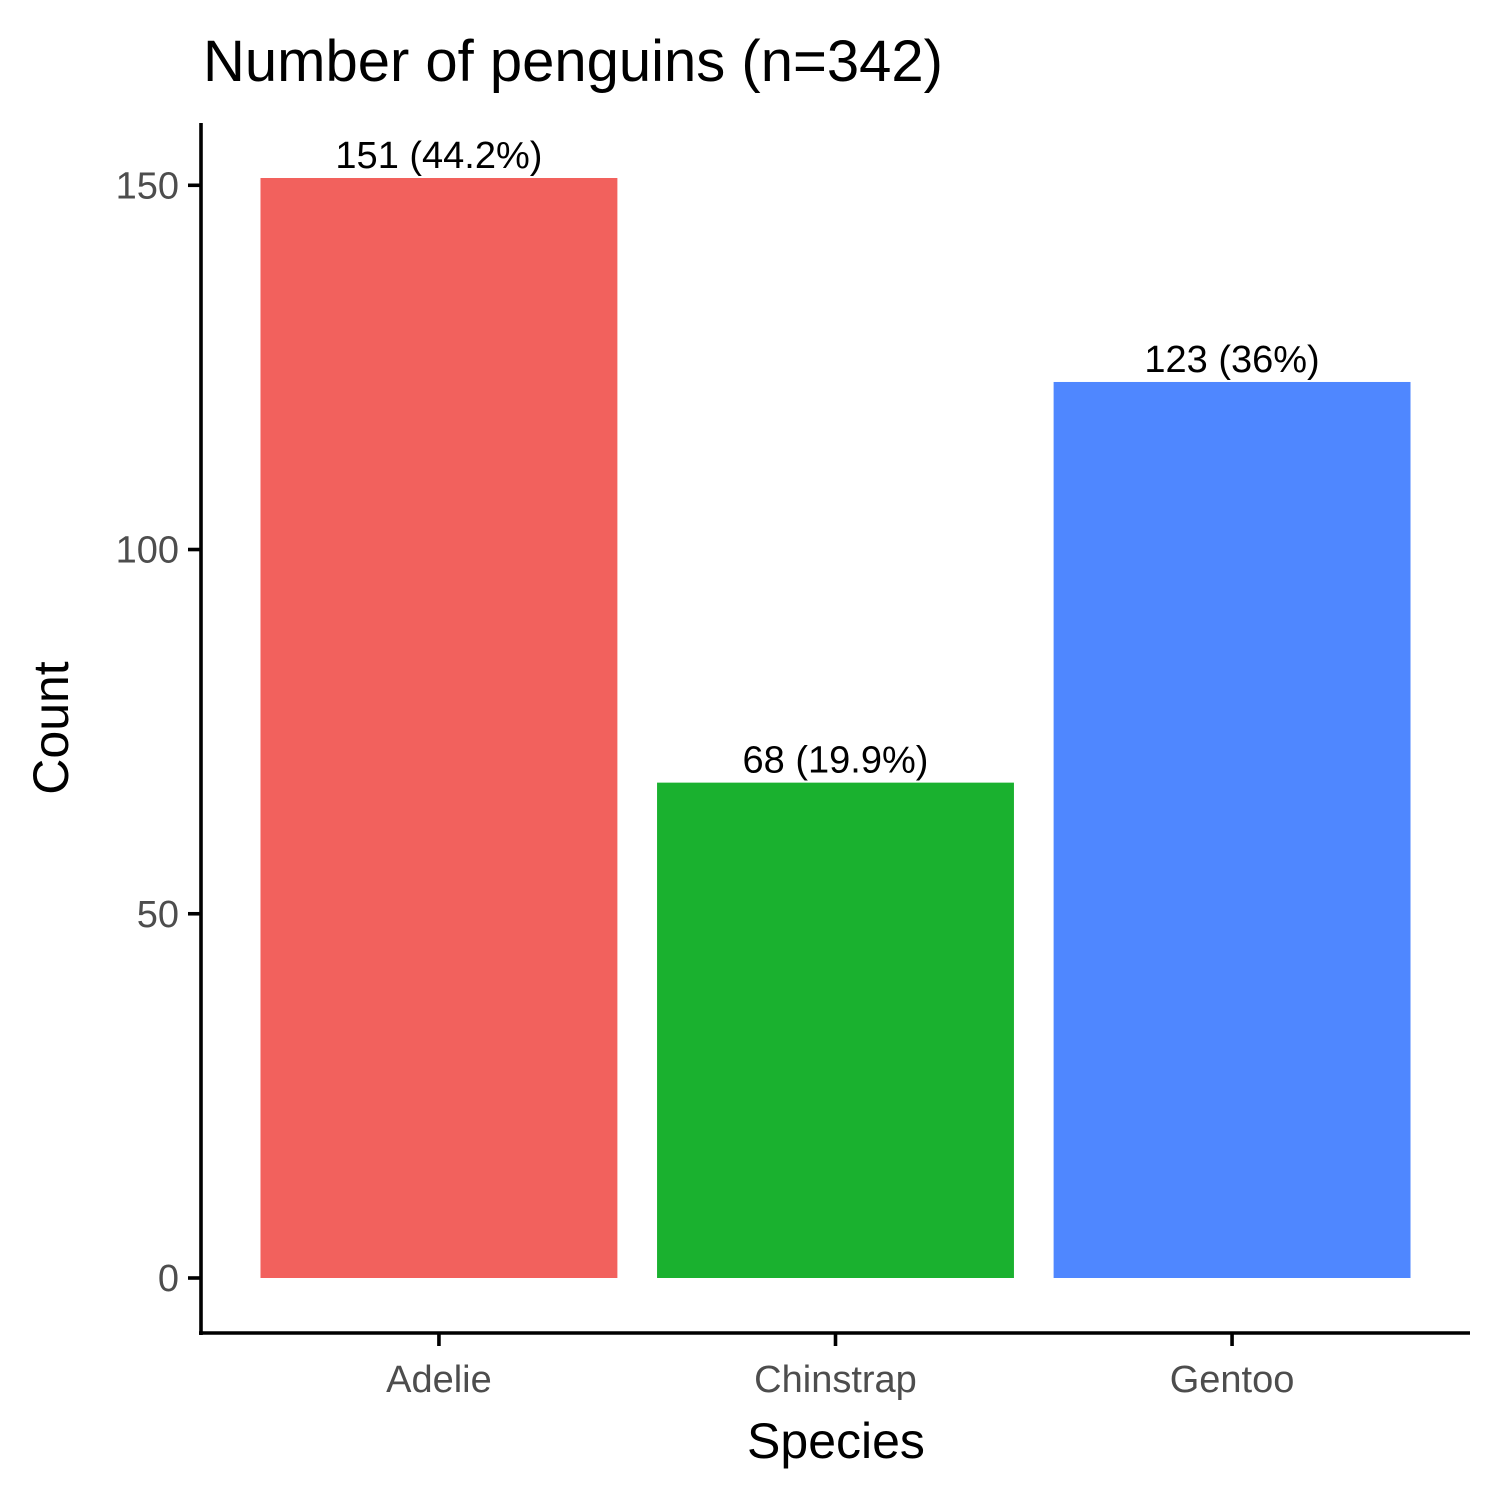 The width and height of the screenshot is (1500, 1500). What do you see at coordinates (147, 186) in the screenshot?
I see `y-tick-label: 150` at bounding box center [147, 186].